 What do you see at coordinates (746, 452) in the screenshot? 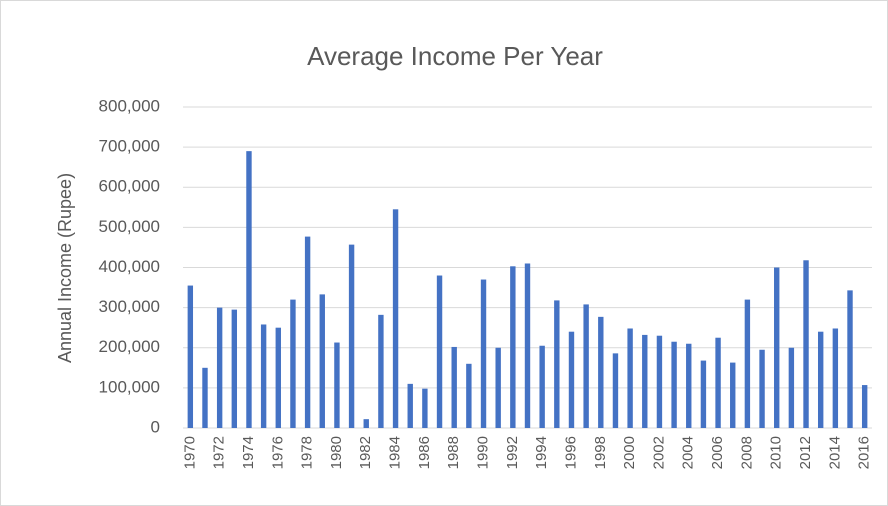
I see `x-tick-label: 2008` at bounding box center [746, 452].